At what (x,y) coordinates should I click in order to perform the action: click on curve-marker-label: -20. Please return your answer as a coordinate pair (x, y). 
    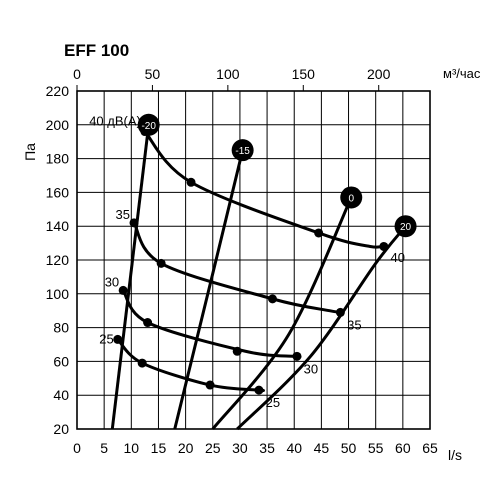
    Looking at the image, I should click on (148, 126).